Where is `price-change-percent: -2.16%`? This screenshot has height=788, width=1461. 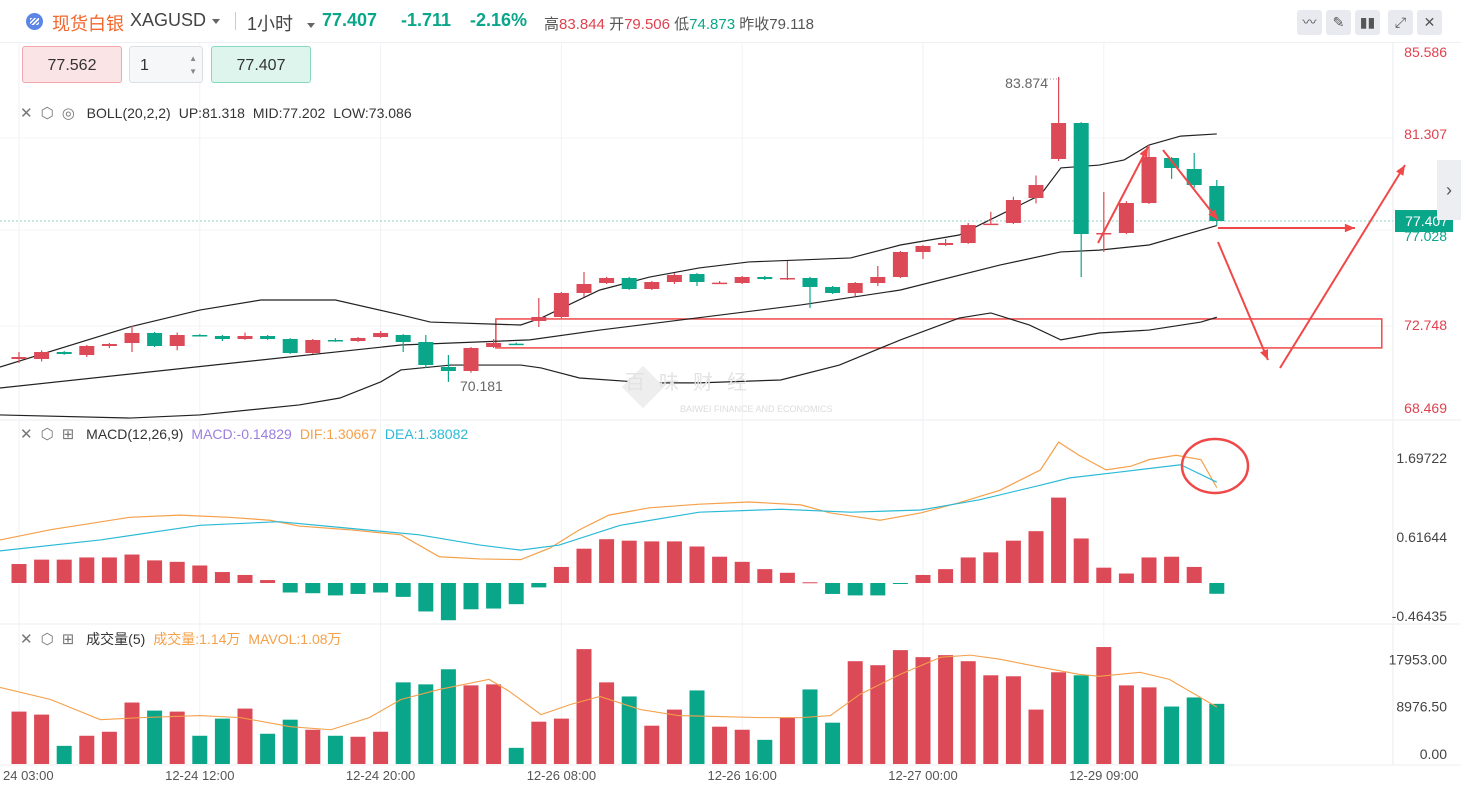 price-change-percent: -2.16% is located at coordinates (499, 20).